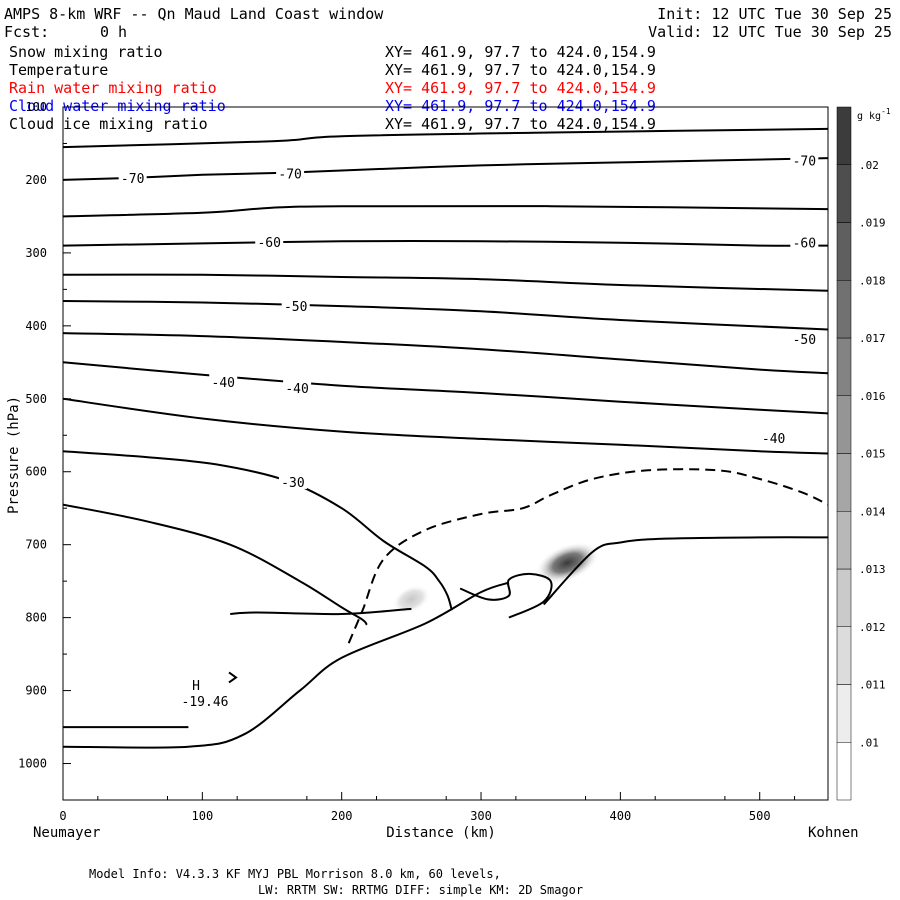 This screenshot has height=900, width=900. Describe the element at coordinates (36, 472) in the screenshot. I see `y-tick-label: 600` at that location.